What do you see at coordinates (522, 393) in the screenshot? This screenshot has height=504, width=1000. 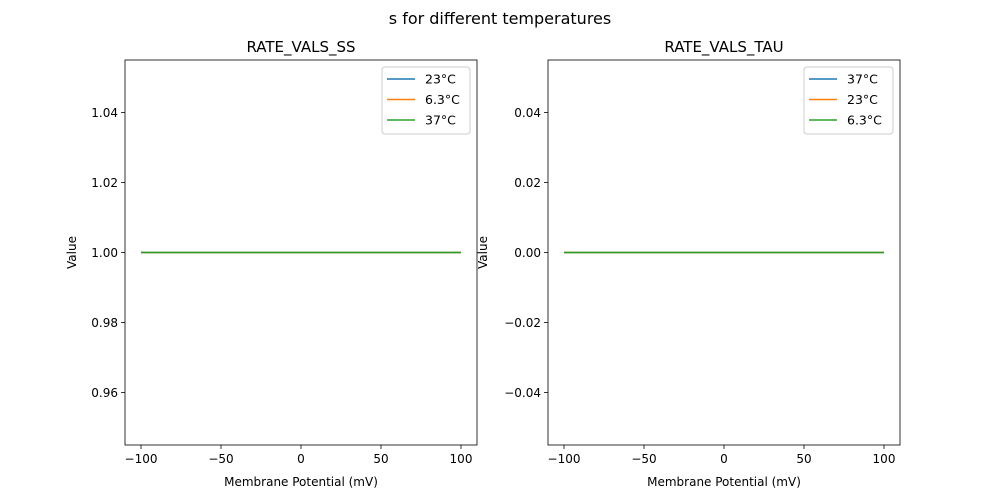 I see `y-tick-label: −0.04` at bounding box center [522, 393].